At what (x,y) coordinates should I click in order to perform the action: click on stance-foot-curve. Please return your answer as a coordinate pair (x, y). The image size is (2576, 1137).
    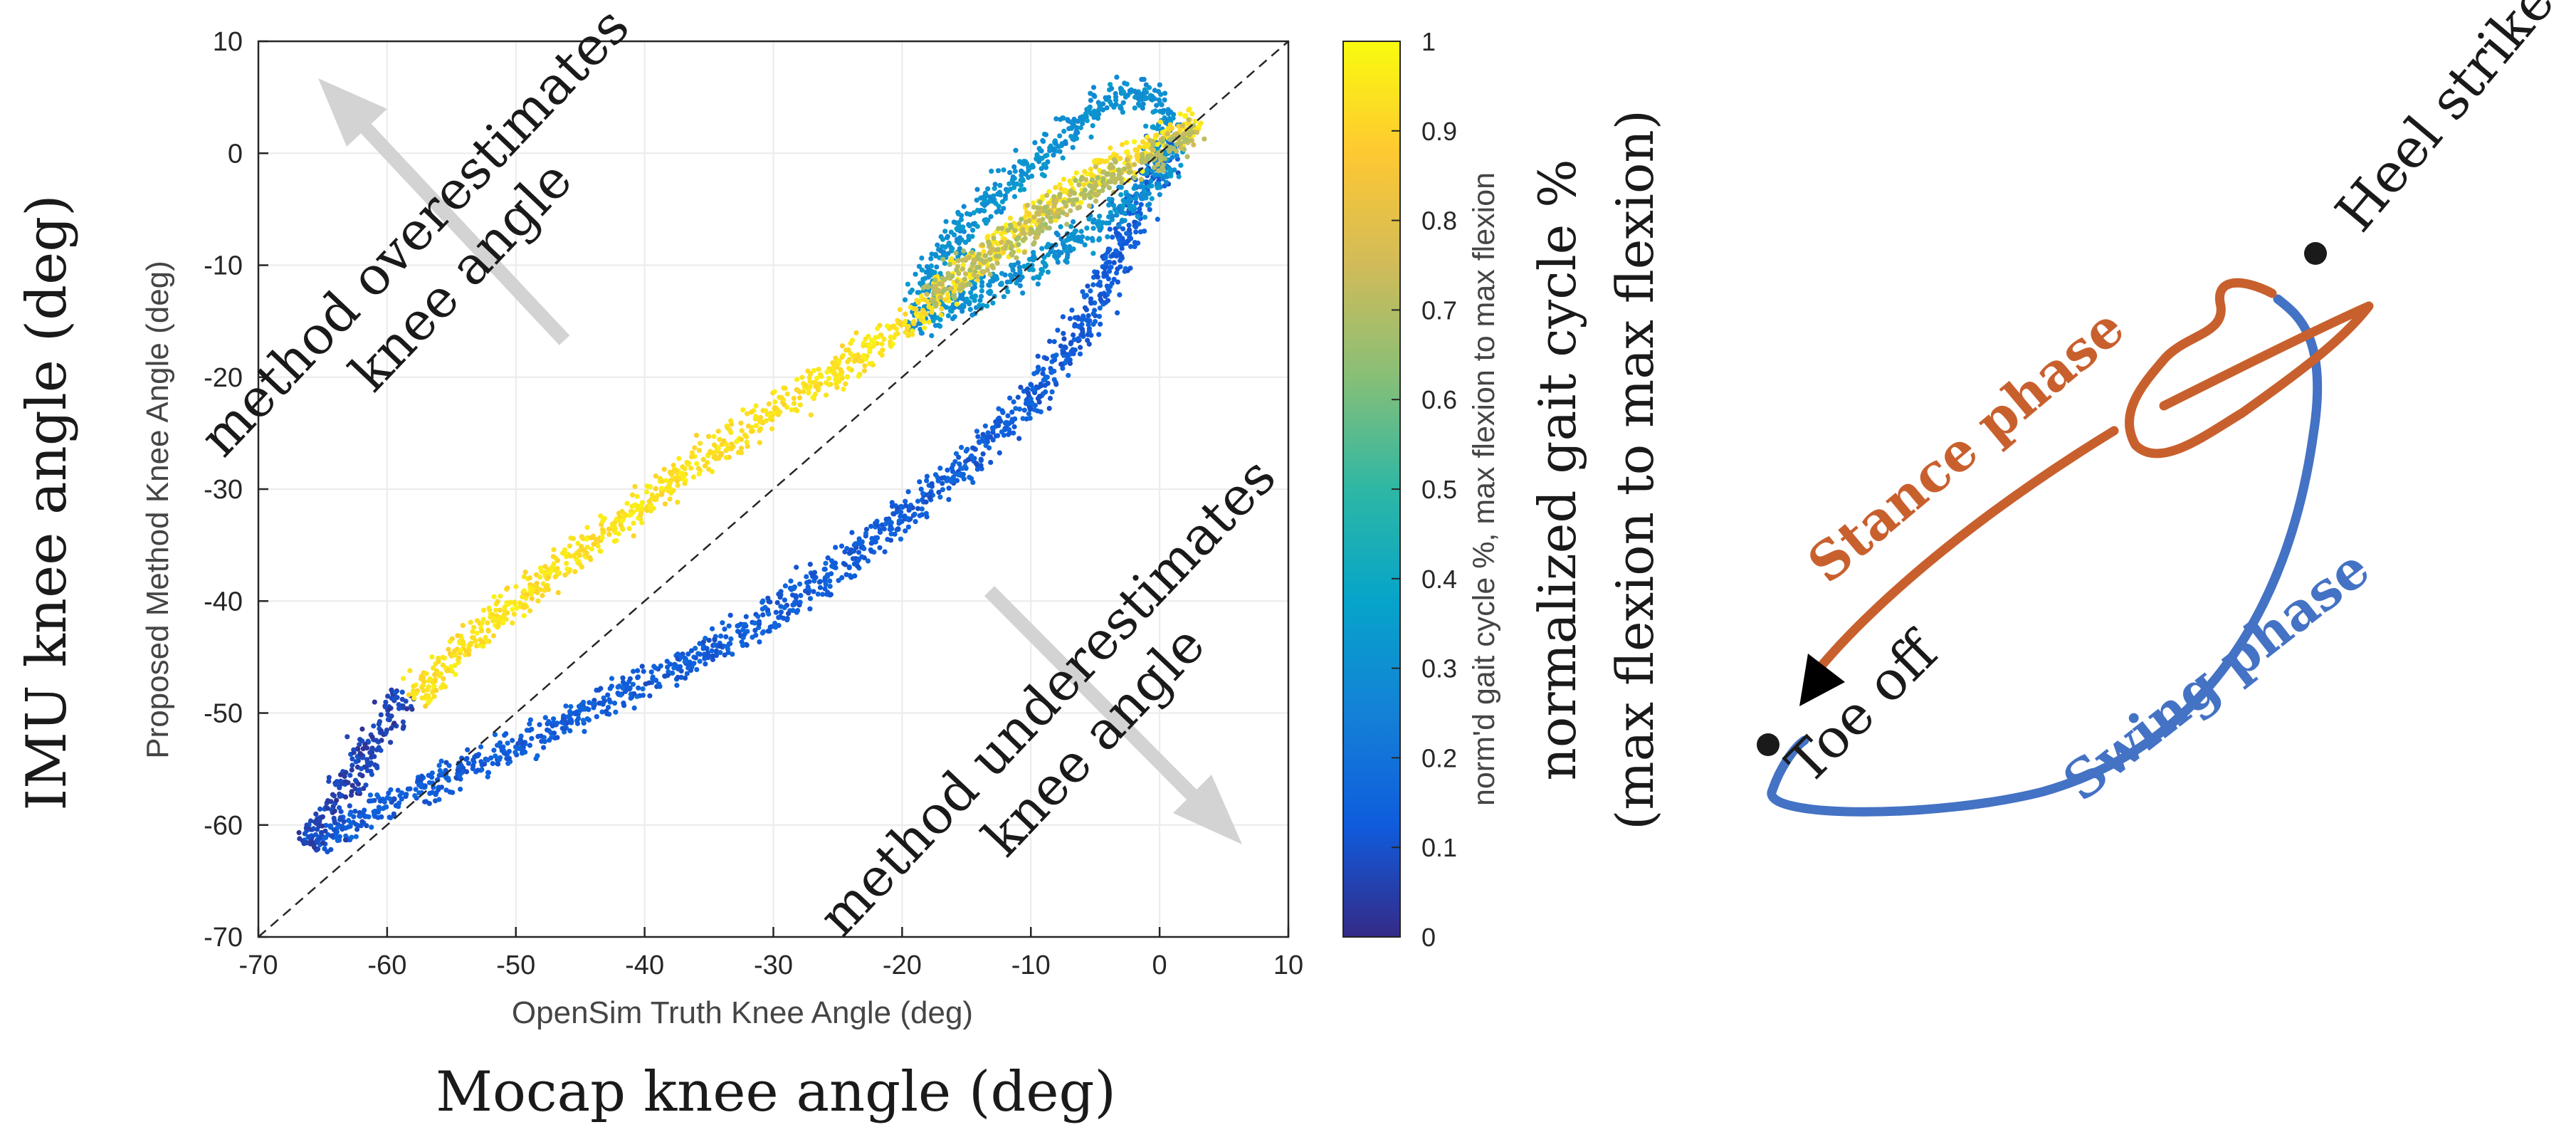
    Looking at the image, I should click on (2249, 368).